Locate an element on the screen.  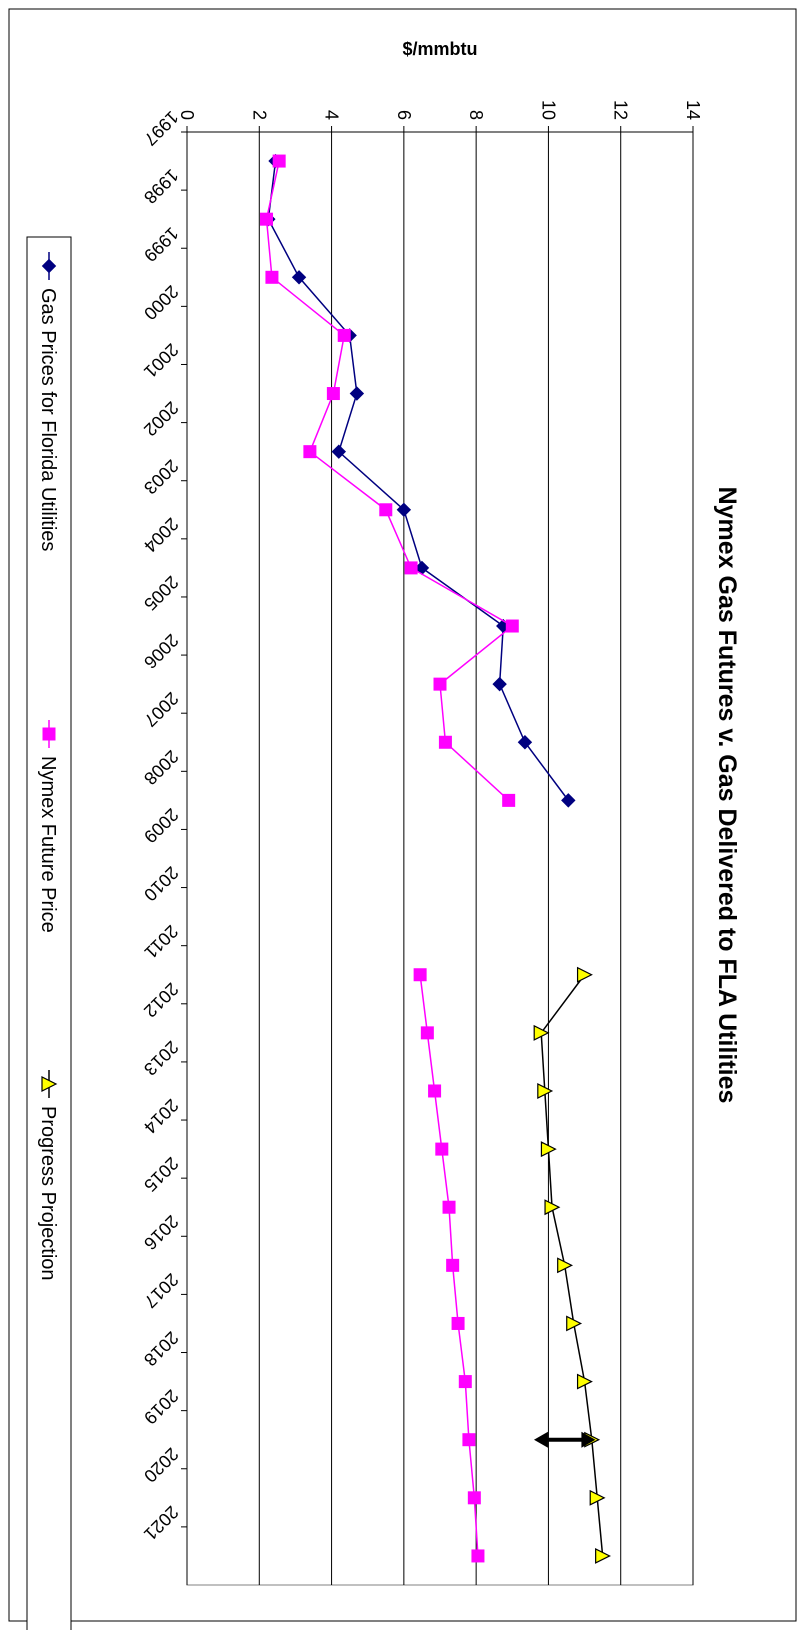
legend-item-2: Progress Projection is located at coordinates (48, 1175).